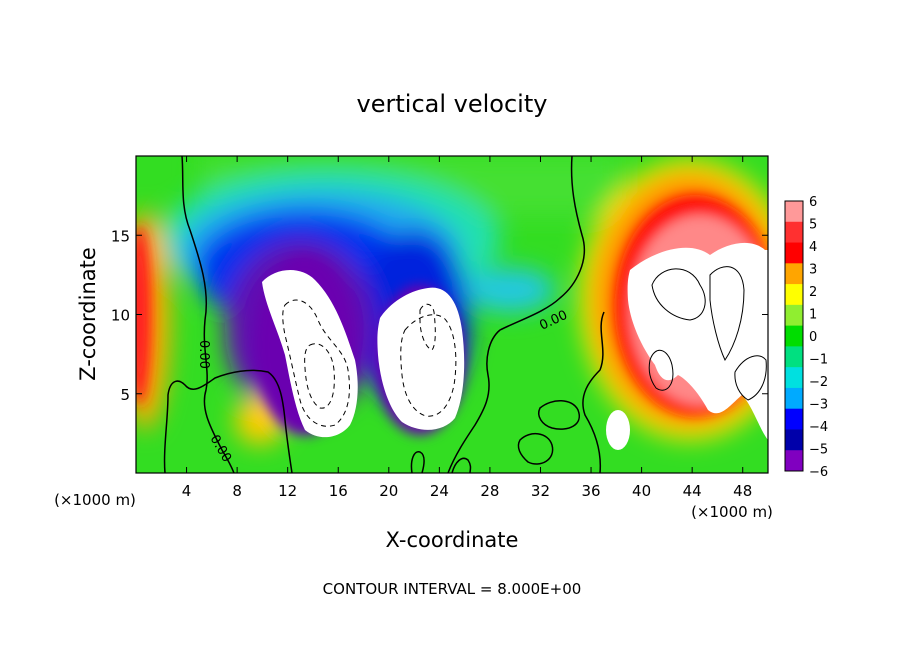  I want to click on x-tick-label-1: 8, so click(237, 491).